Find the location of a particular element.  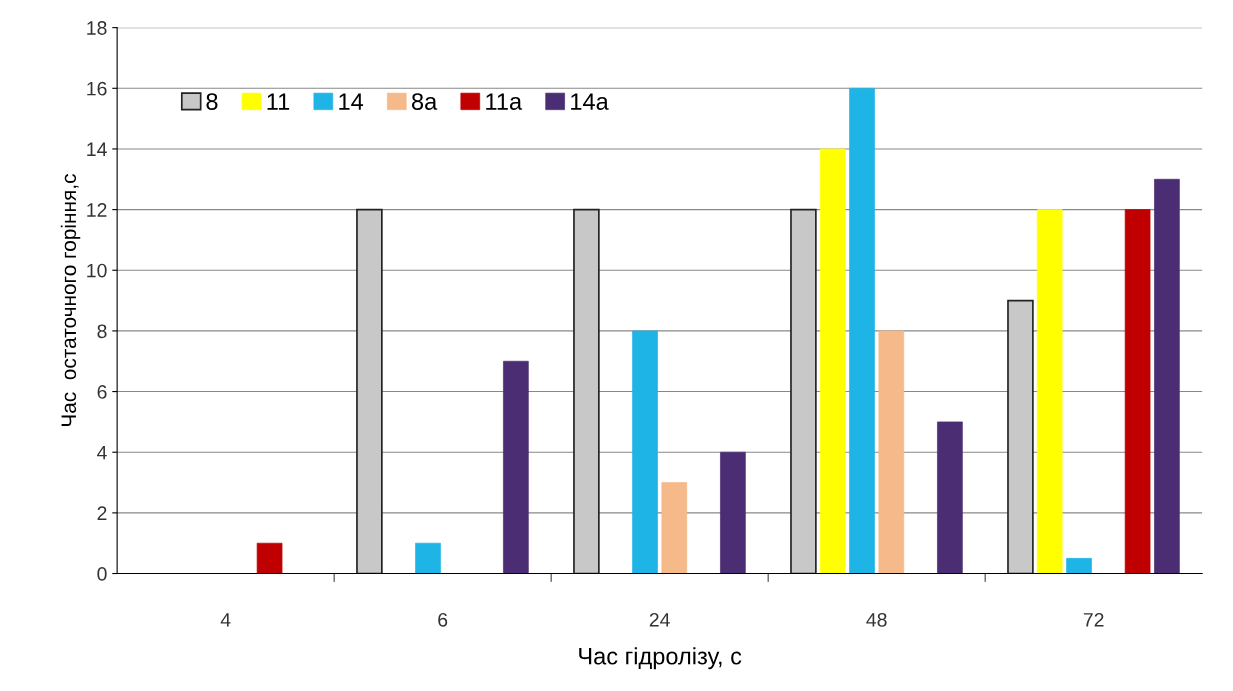

x-axis-title: Час гідролізу, с is located at coordinates (660, 658).